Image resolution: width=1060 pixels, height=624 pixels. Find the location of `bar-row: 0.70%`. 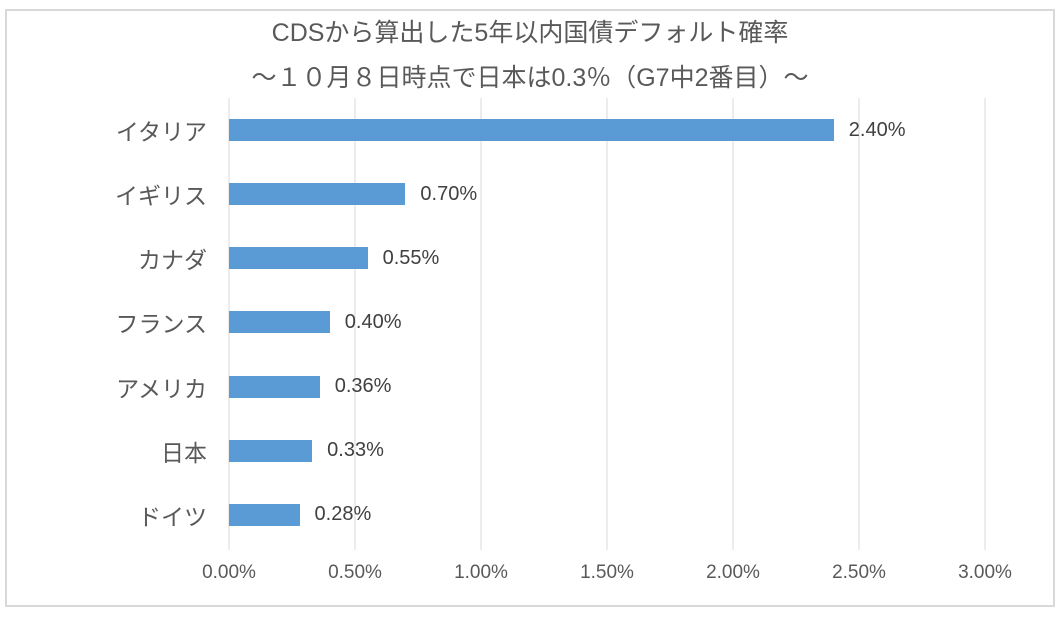

bar-row: 0.70% is located at coordinates (607, 194).